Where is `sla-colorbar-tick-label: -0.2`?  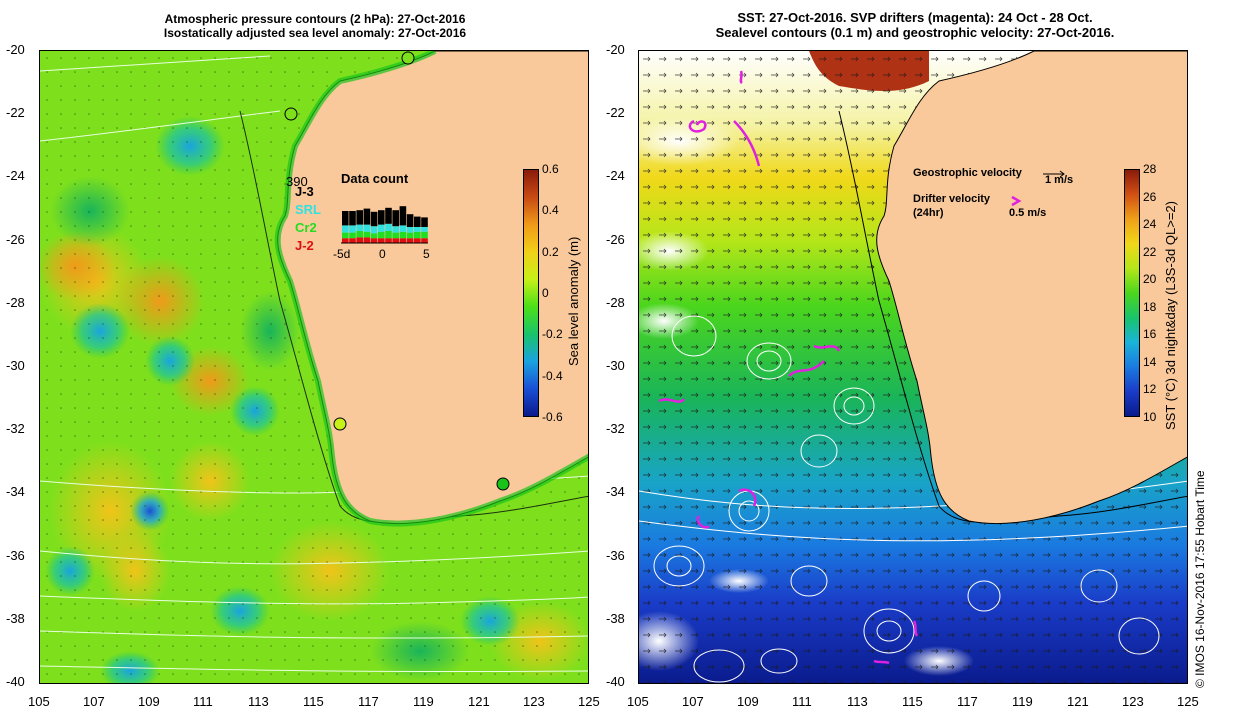 sla-colorbar-tick-label: -0.2 is located at coordinates (552, 334).